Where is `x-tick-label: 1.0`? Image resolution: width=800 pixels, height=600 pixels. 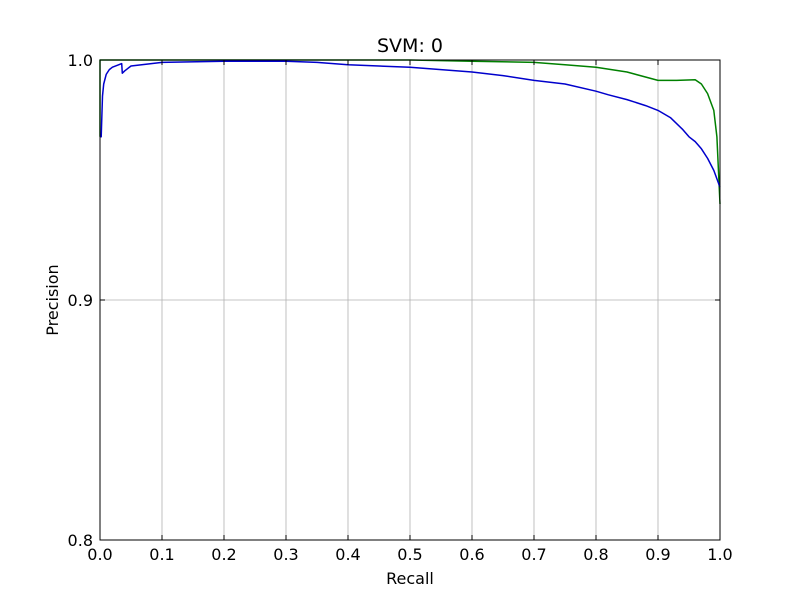 x-tick-label: 1.0 is located at coordinates (719, 554).